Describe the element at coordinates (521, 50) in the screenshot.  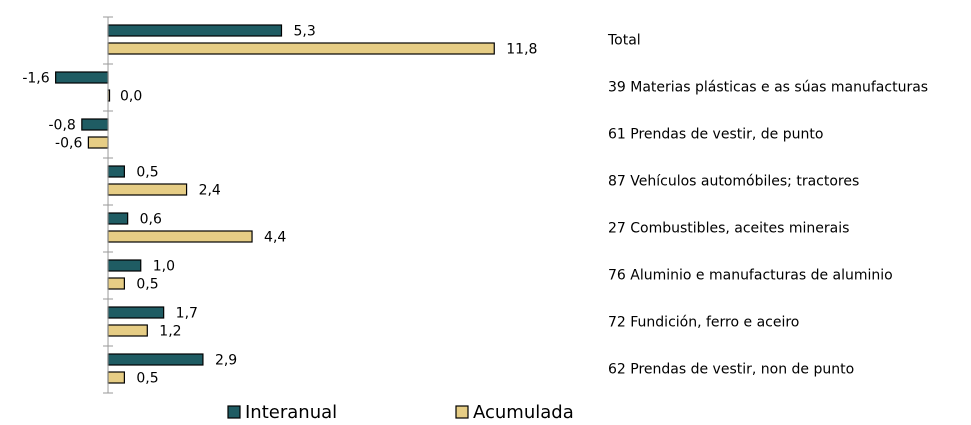
I see `value-label: 11,8` at that location.